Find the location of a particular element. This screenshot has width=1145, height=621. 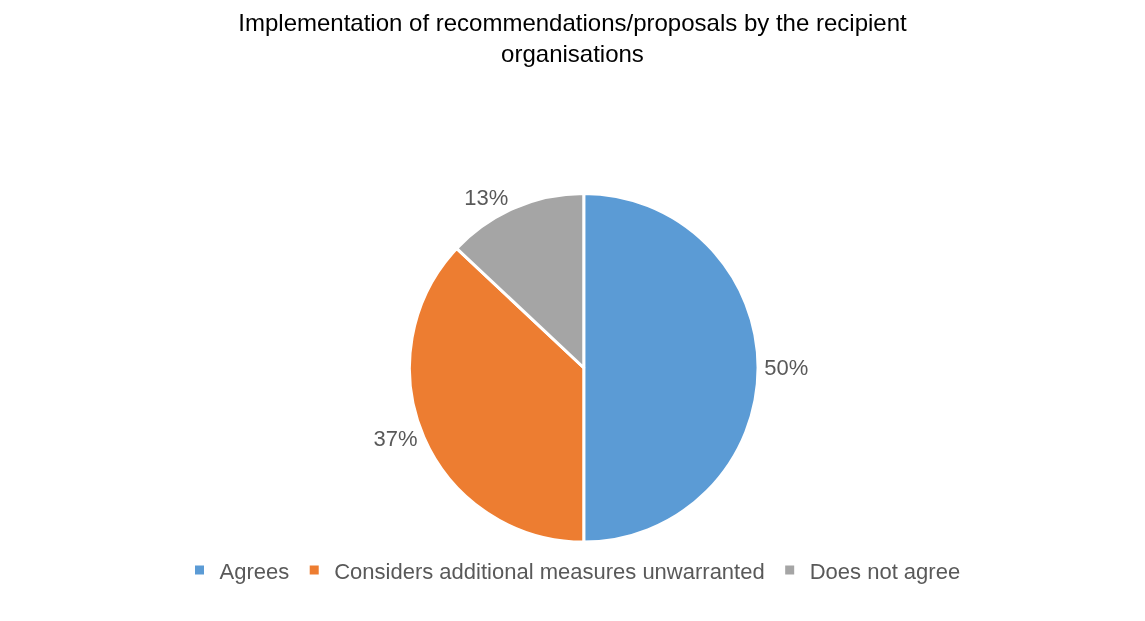

legend-label: Considers additional measures unwarranted is located at coordinates (549, 571).